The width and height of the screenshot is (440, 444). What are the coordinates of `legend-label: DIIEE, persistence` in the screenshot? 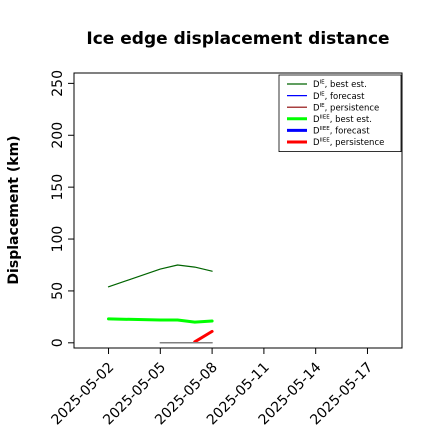 It's located at (348, 143).